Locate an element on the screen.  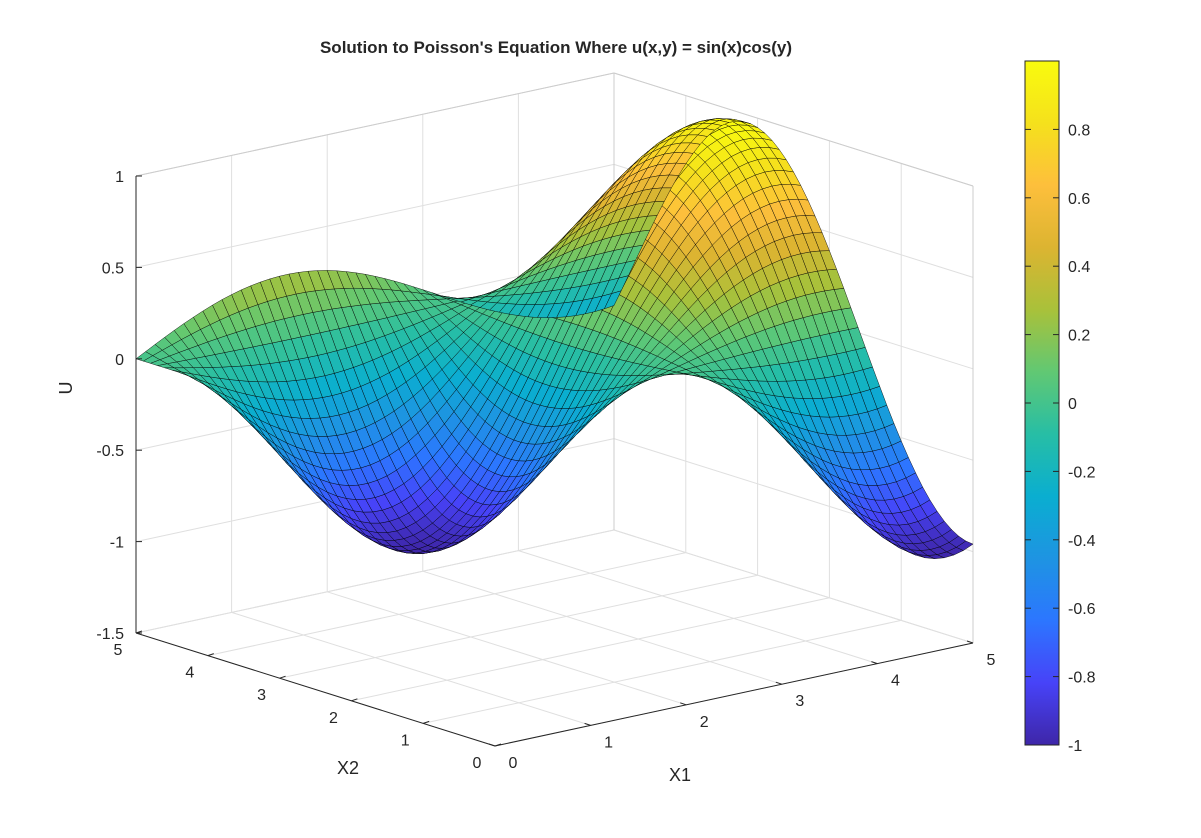
colorbar-tick-label: -0.6 is located at coordinates (1082, 609).